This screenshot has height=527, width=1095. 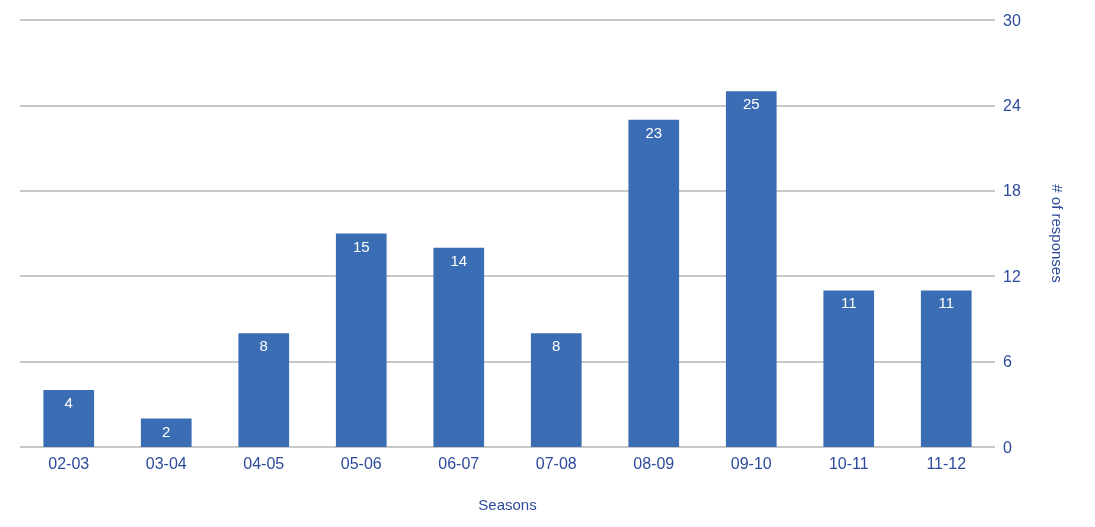 What do you see at coordinates (68, 403) in the screenshot?
I see `data-label: 4` at bounding box center [68, 403].